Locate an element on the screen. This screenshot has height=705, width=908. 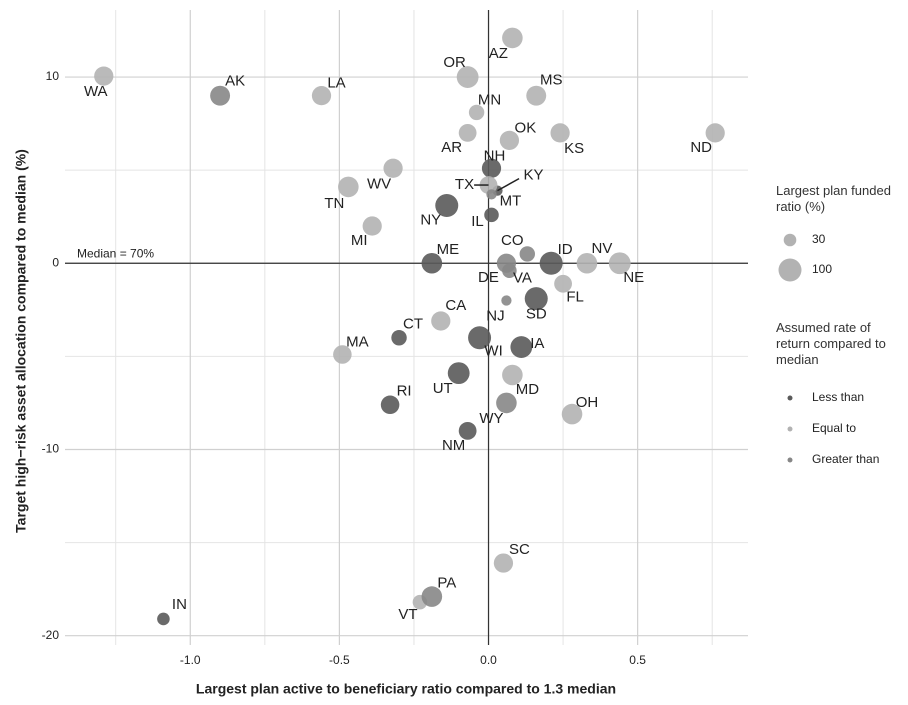
size-legend-label: 30 is located at coordinates (819, 239).